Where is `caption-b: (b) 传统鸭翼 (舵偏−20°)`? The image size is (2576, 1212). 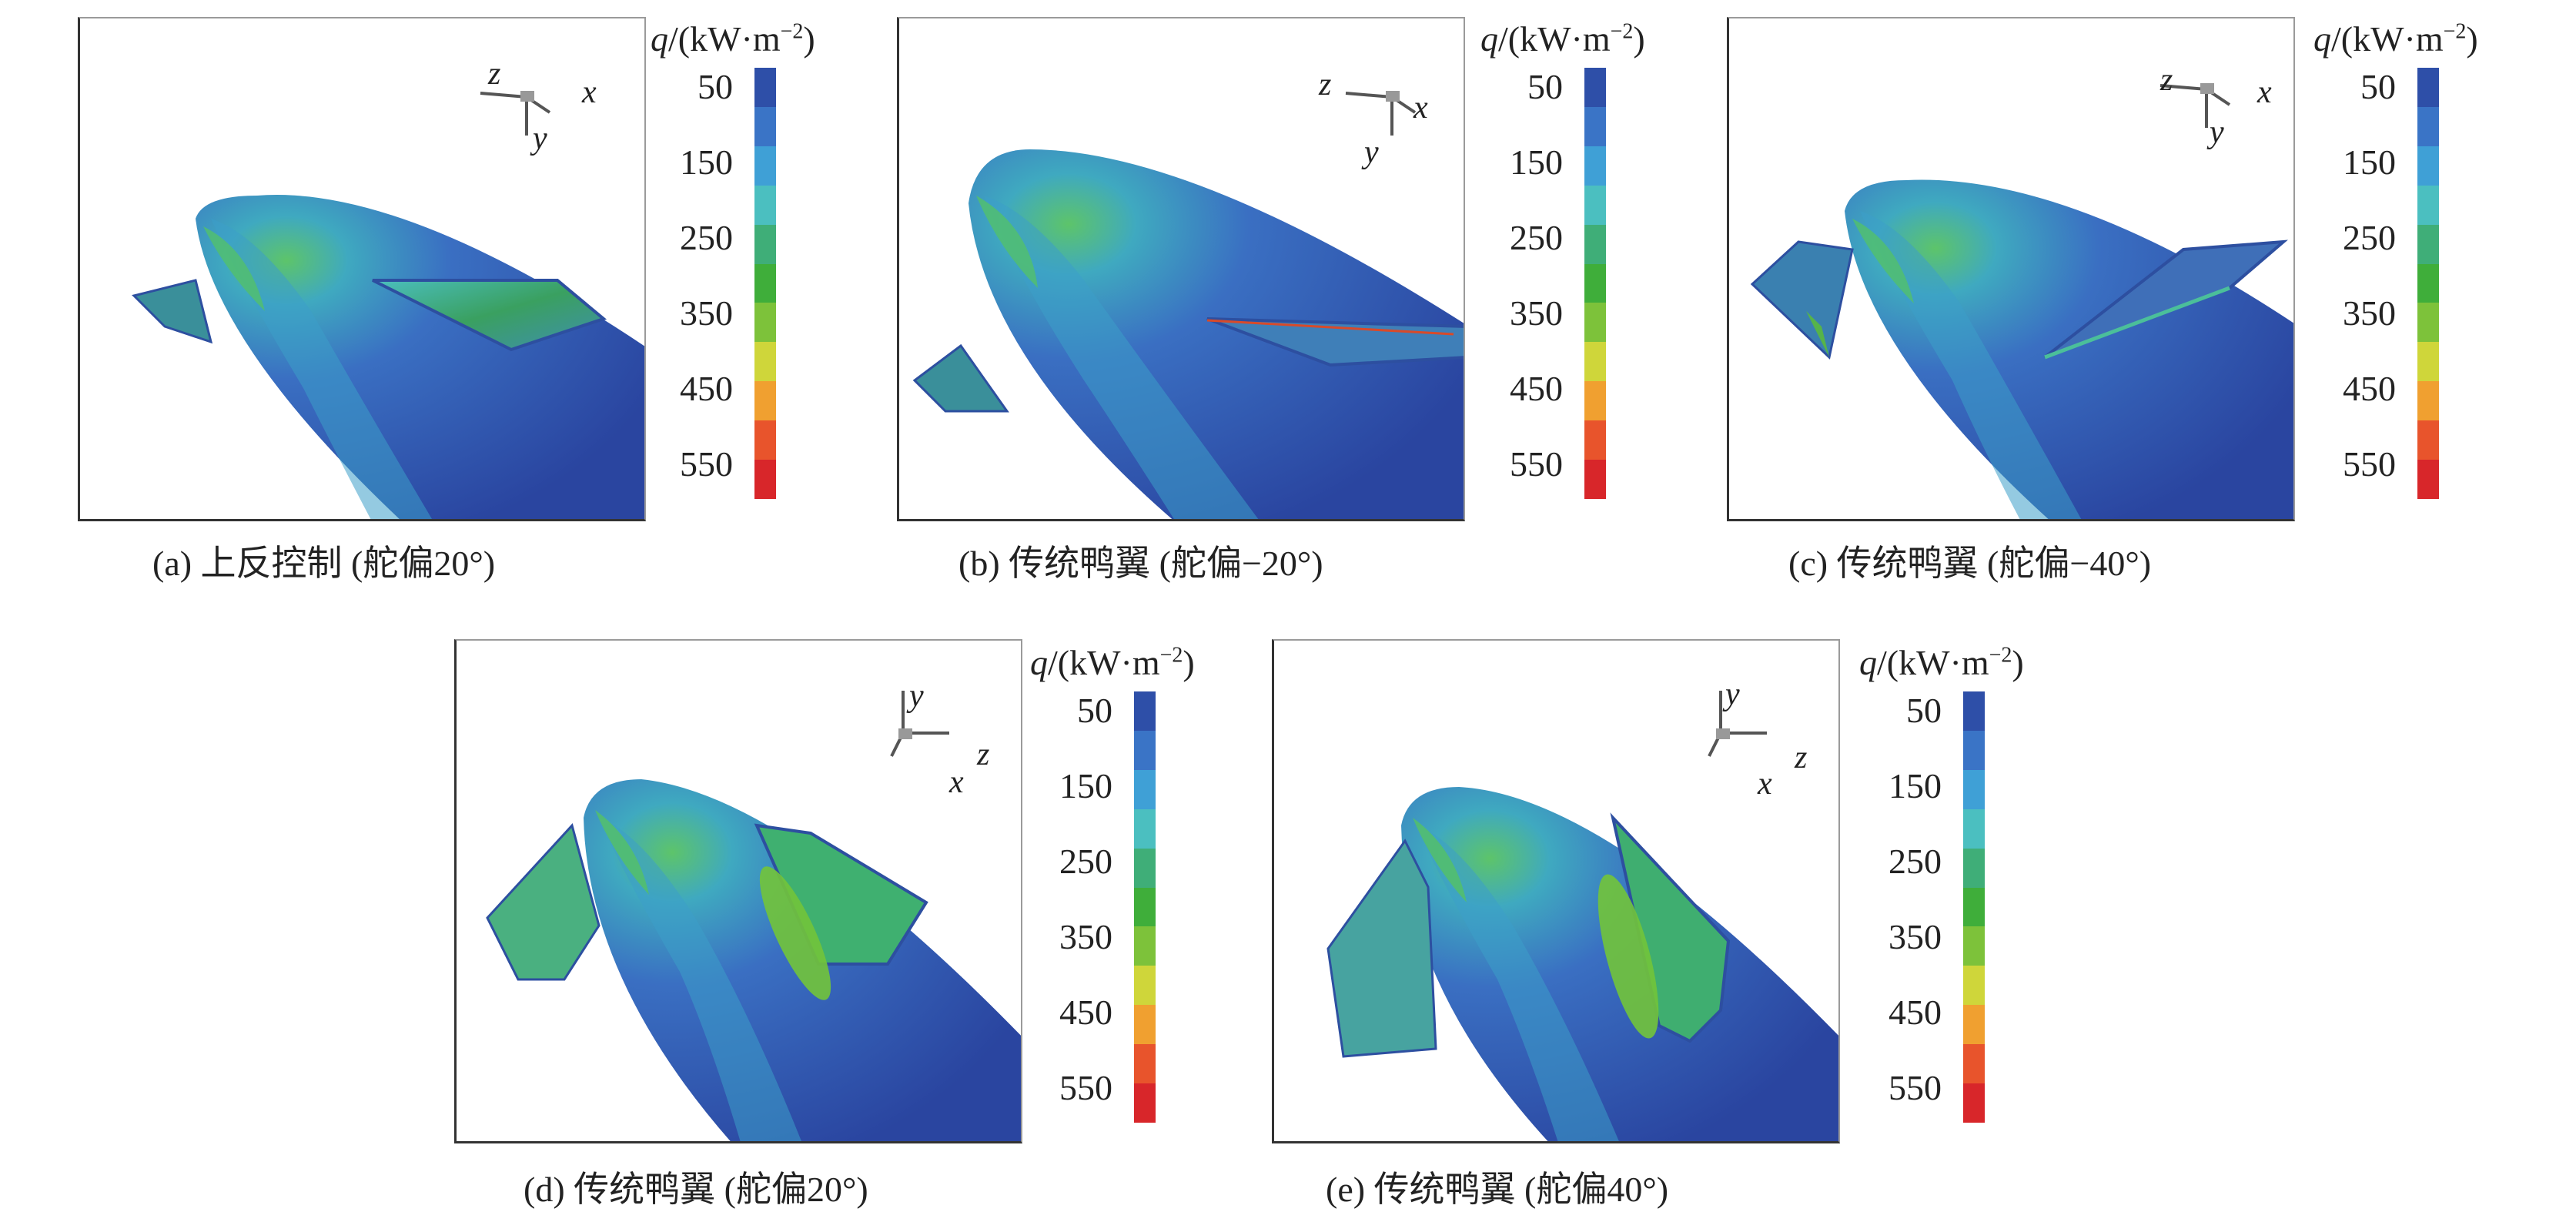
caption-b: (b) 传统鸭翼 (舵偏−20°) is located at coordinates (1141, 563).